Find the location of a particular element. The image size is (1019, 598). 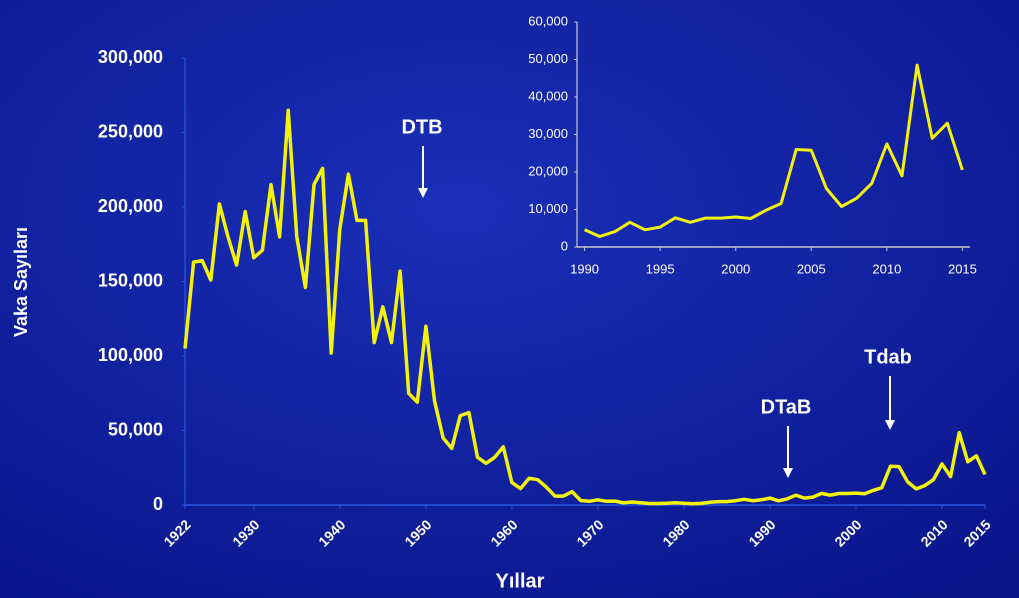

annotation: DTB is located at coordinates (421, 127).